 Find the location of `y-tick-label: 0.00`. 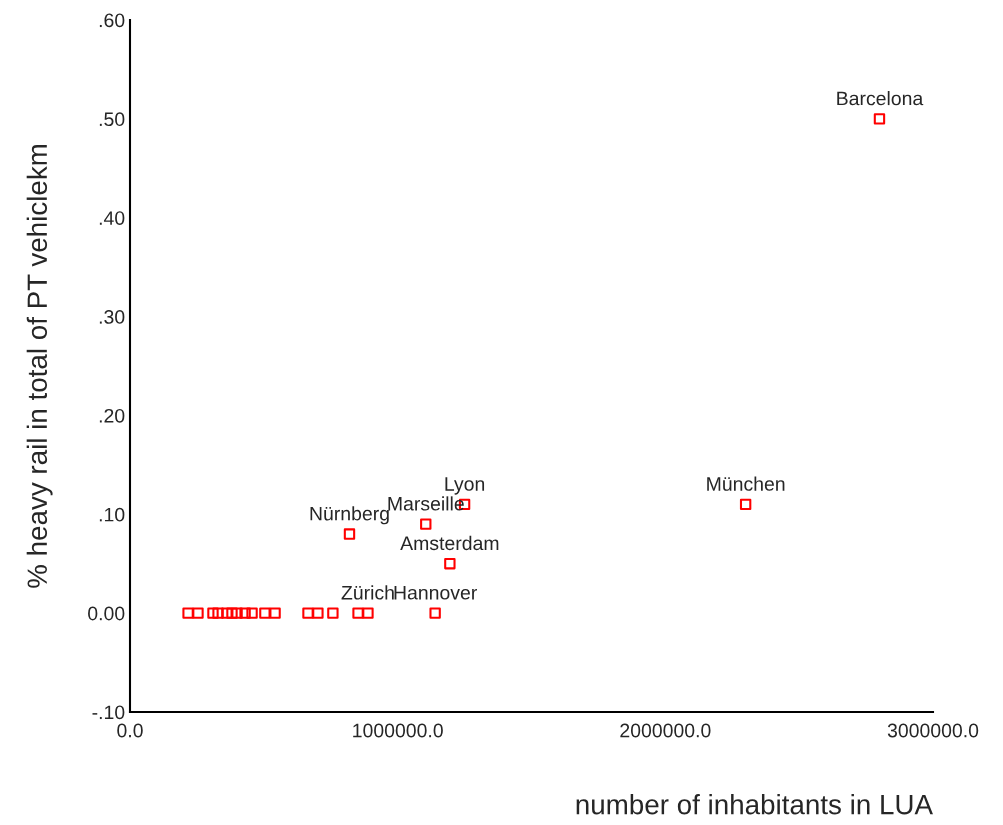

y-tick-label: 0.00 is located at coordinates (106, 613).